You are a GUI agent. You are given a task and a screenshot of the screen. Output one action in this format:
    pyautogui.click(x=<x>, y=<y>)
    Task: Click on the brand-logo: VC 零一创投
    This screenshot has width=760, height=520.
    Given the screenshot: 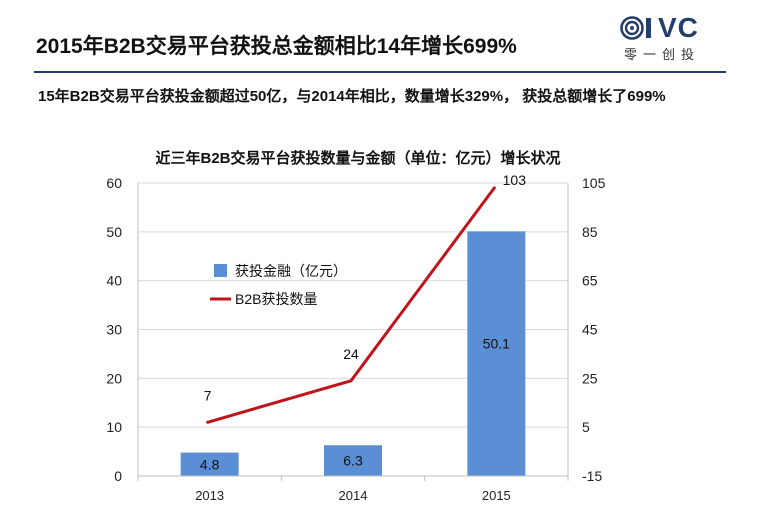 What is the action you would take?
    pyautogui.click(x=675, y=37)
    